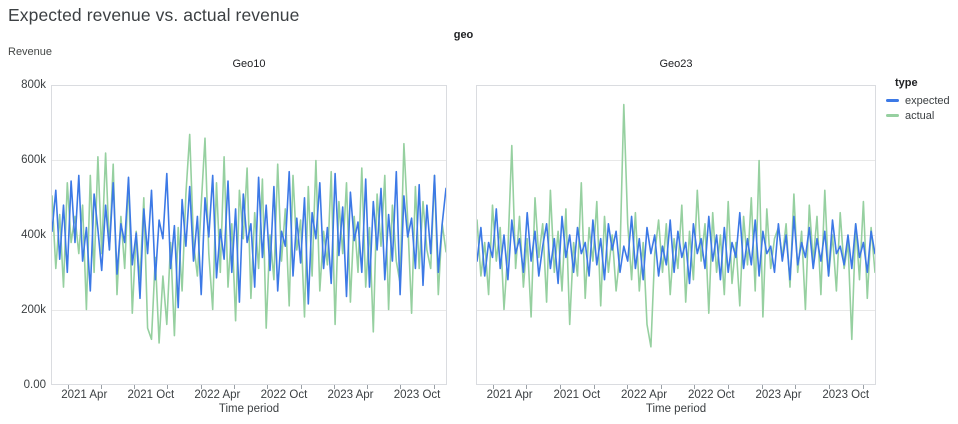 The image size is (958, 424). Describe the element at coordinates (30, 52) in the screenshot. I see `y-axis-title: Revenue` at that location.